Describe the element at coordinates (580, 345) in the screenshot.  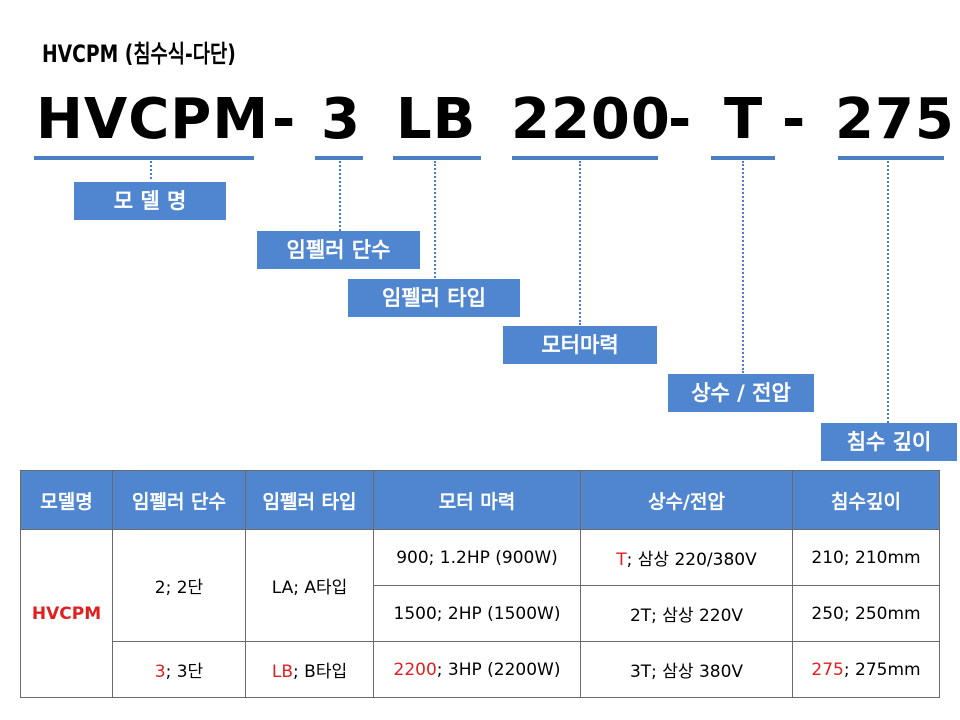
I see `label-motor: 모터마력` at that location.